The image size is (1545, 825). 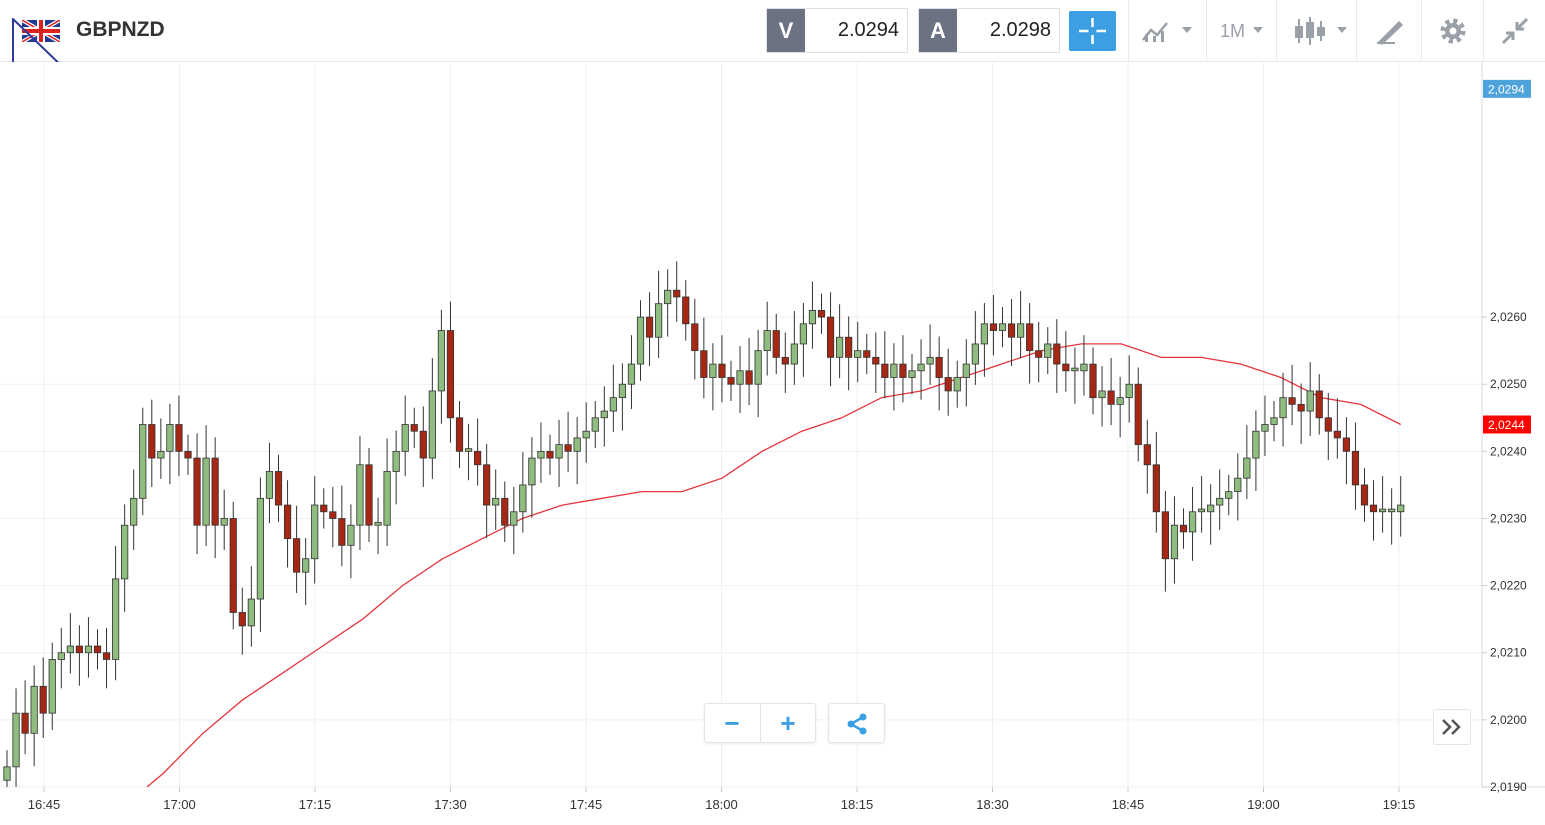 I want to click on collapse-button, so click(x=1514, y=31).